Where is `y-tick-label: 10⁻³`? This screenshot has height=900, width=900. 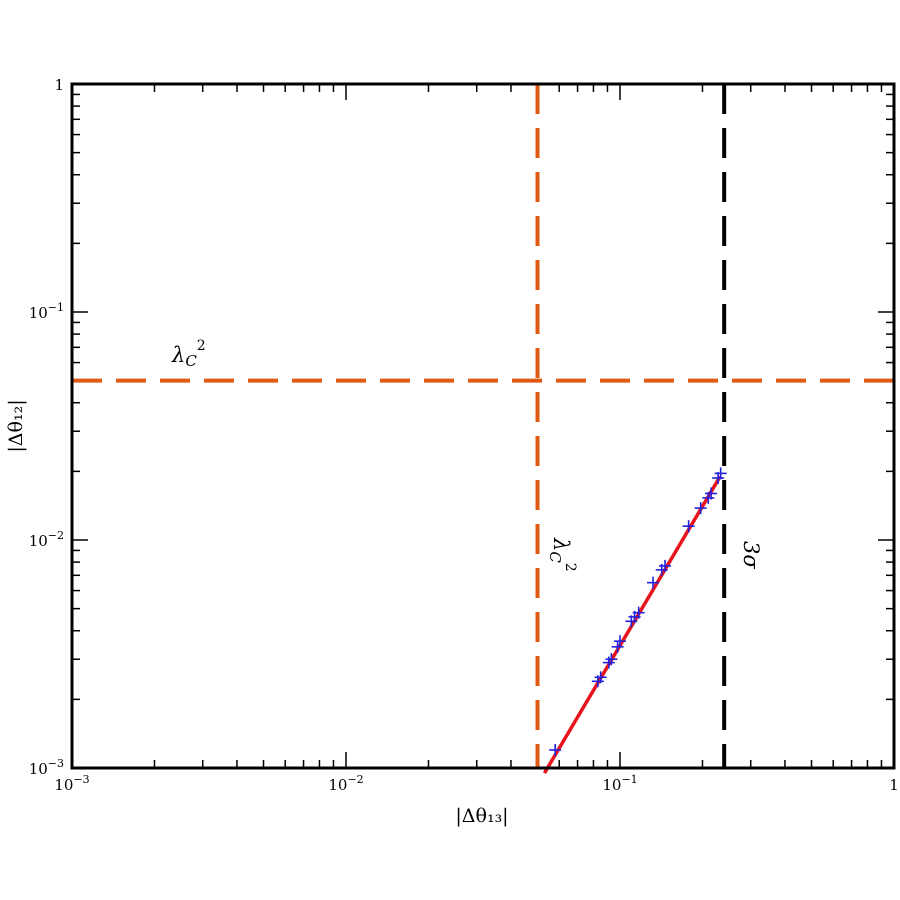 y-tick-label: 10⁻³ is located at coordinates (46, 767).